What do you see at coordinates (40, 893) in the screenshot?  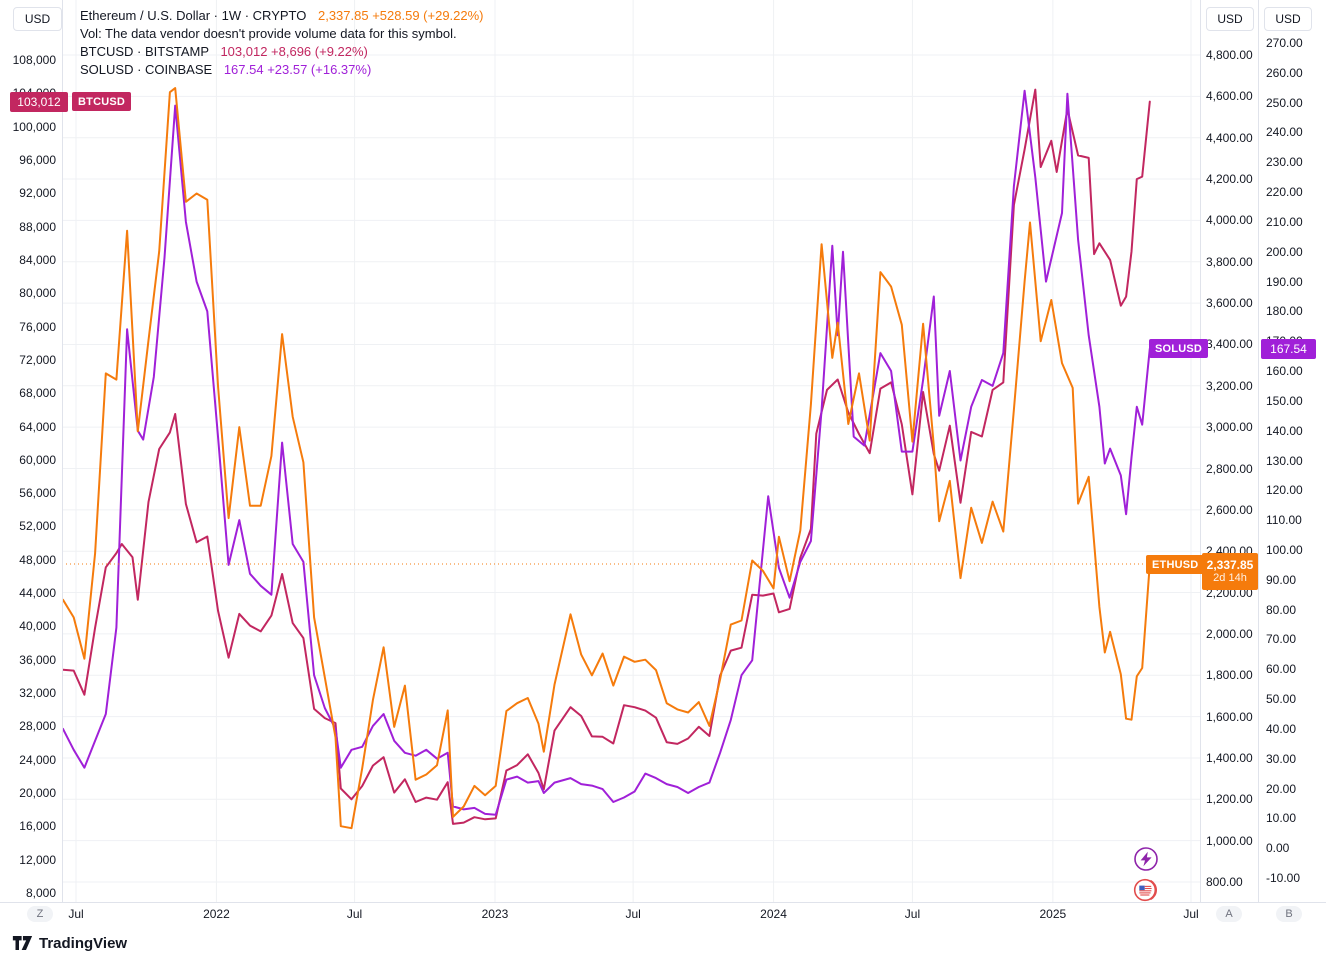 I see `axis-tick-label: 8,000` at bounding box center [40, 893].